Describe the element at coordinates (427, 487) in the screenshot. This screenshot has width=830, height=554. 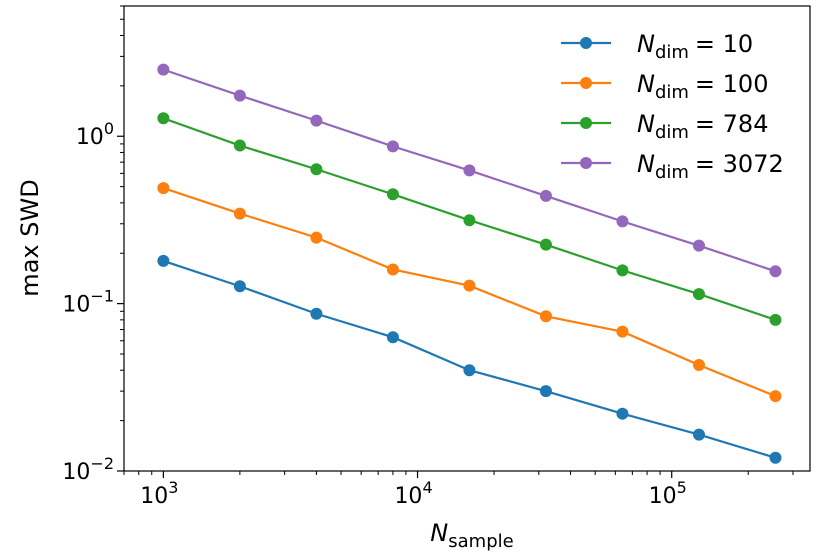
I see `x-tick-label-exp: 4` at that location.